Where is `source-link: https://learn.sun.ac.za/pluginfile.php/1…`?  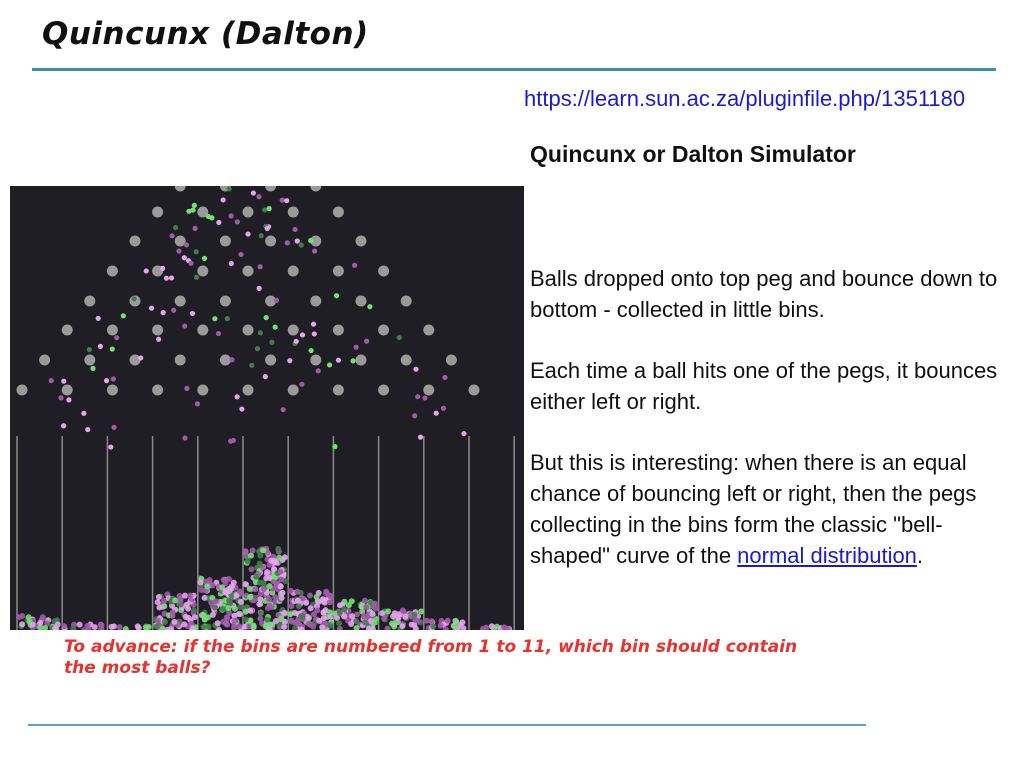
source-link: https://learn.sun.ac.za/pluginfile.php/1… is located at coordinates (745, 98).